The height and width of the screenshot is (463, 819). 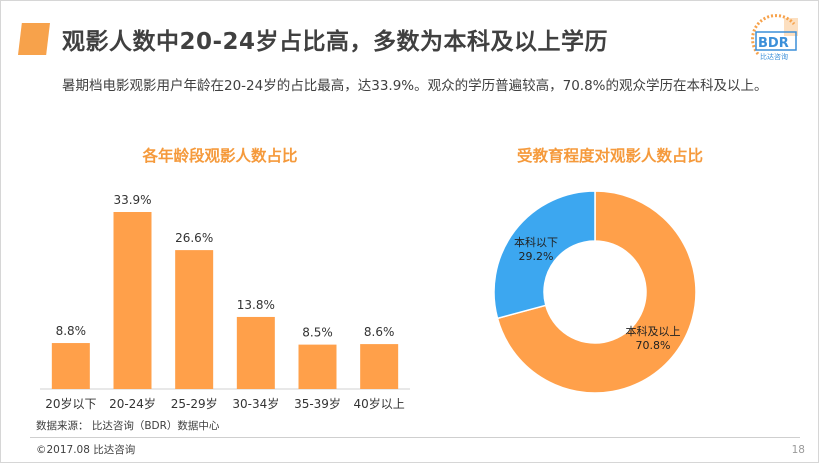 What do you see at coordinates (653, 331) in the screenshot?
I see `donut-slice-label: 本科及以上` at bounding box center [653, 331].